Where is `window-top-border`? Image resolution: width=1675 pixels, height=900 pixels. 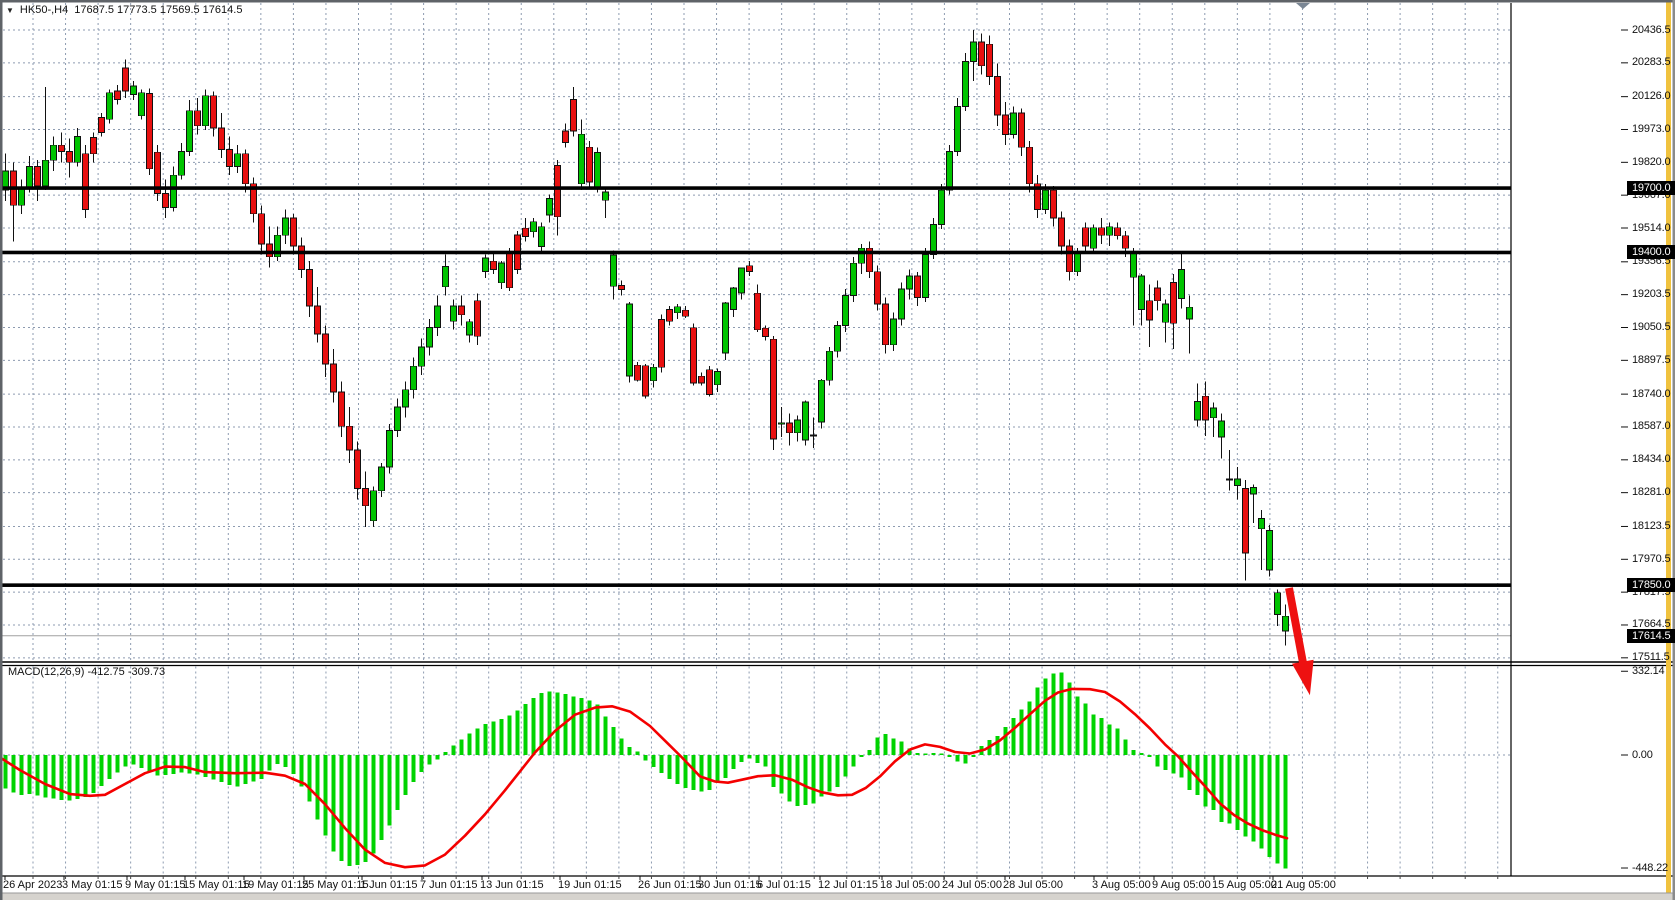
window-top-border is located at coordinates (837, 1).